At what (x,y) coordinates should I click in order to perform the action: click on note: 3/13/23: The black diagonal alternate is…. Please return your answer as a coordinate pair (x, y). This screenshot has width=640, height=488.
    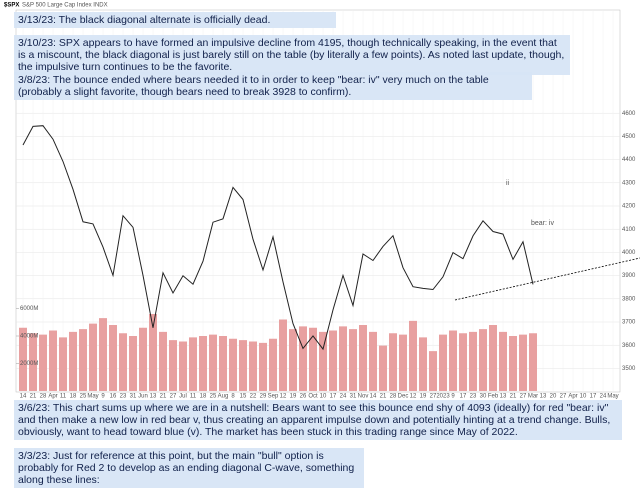
    Looking at the image, I should click on (175, 20).